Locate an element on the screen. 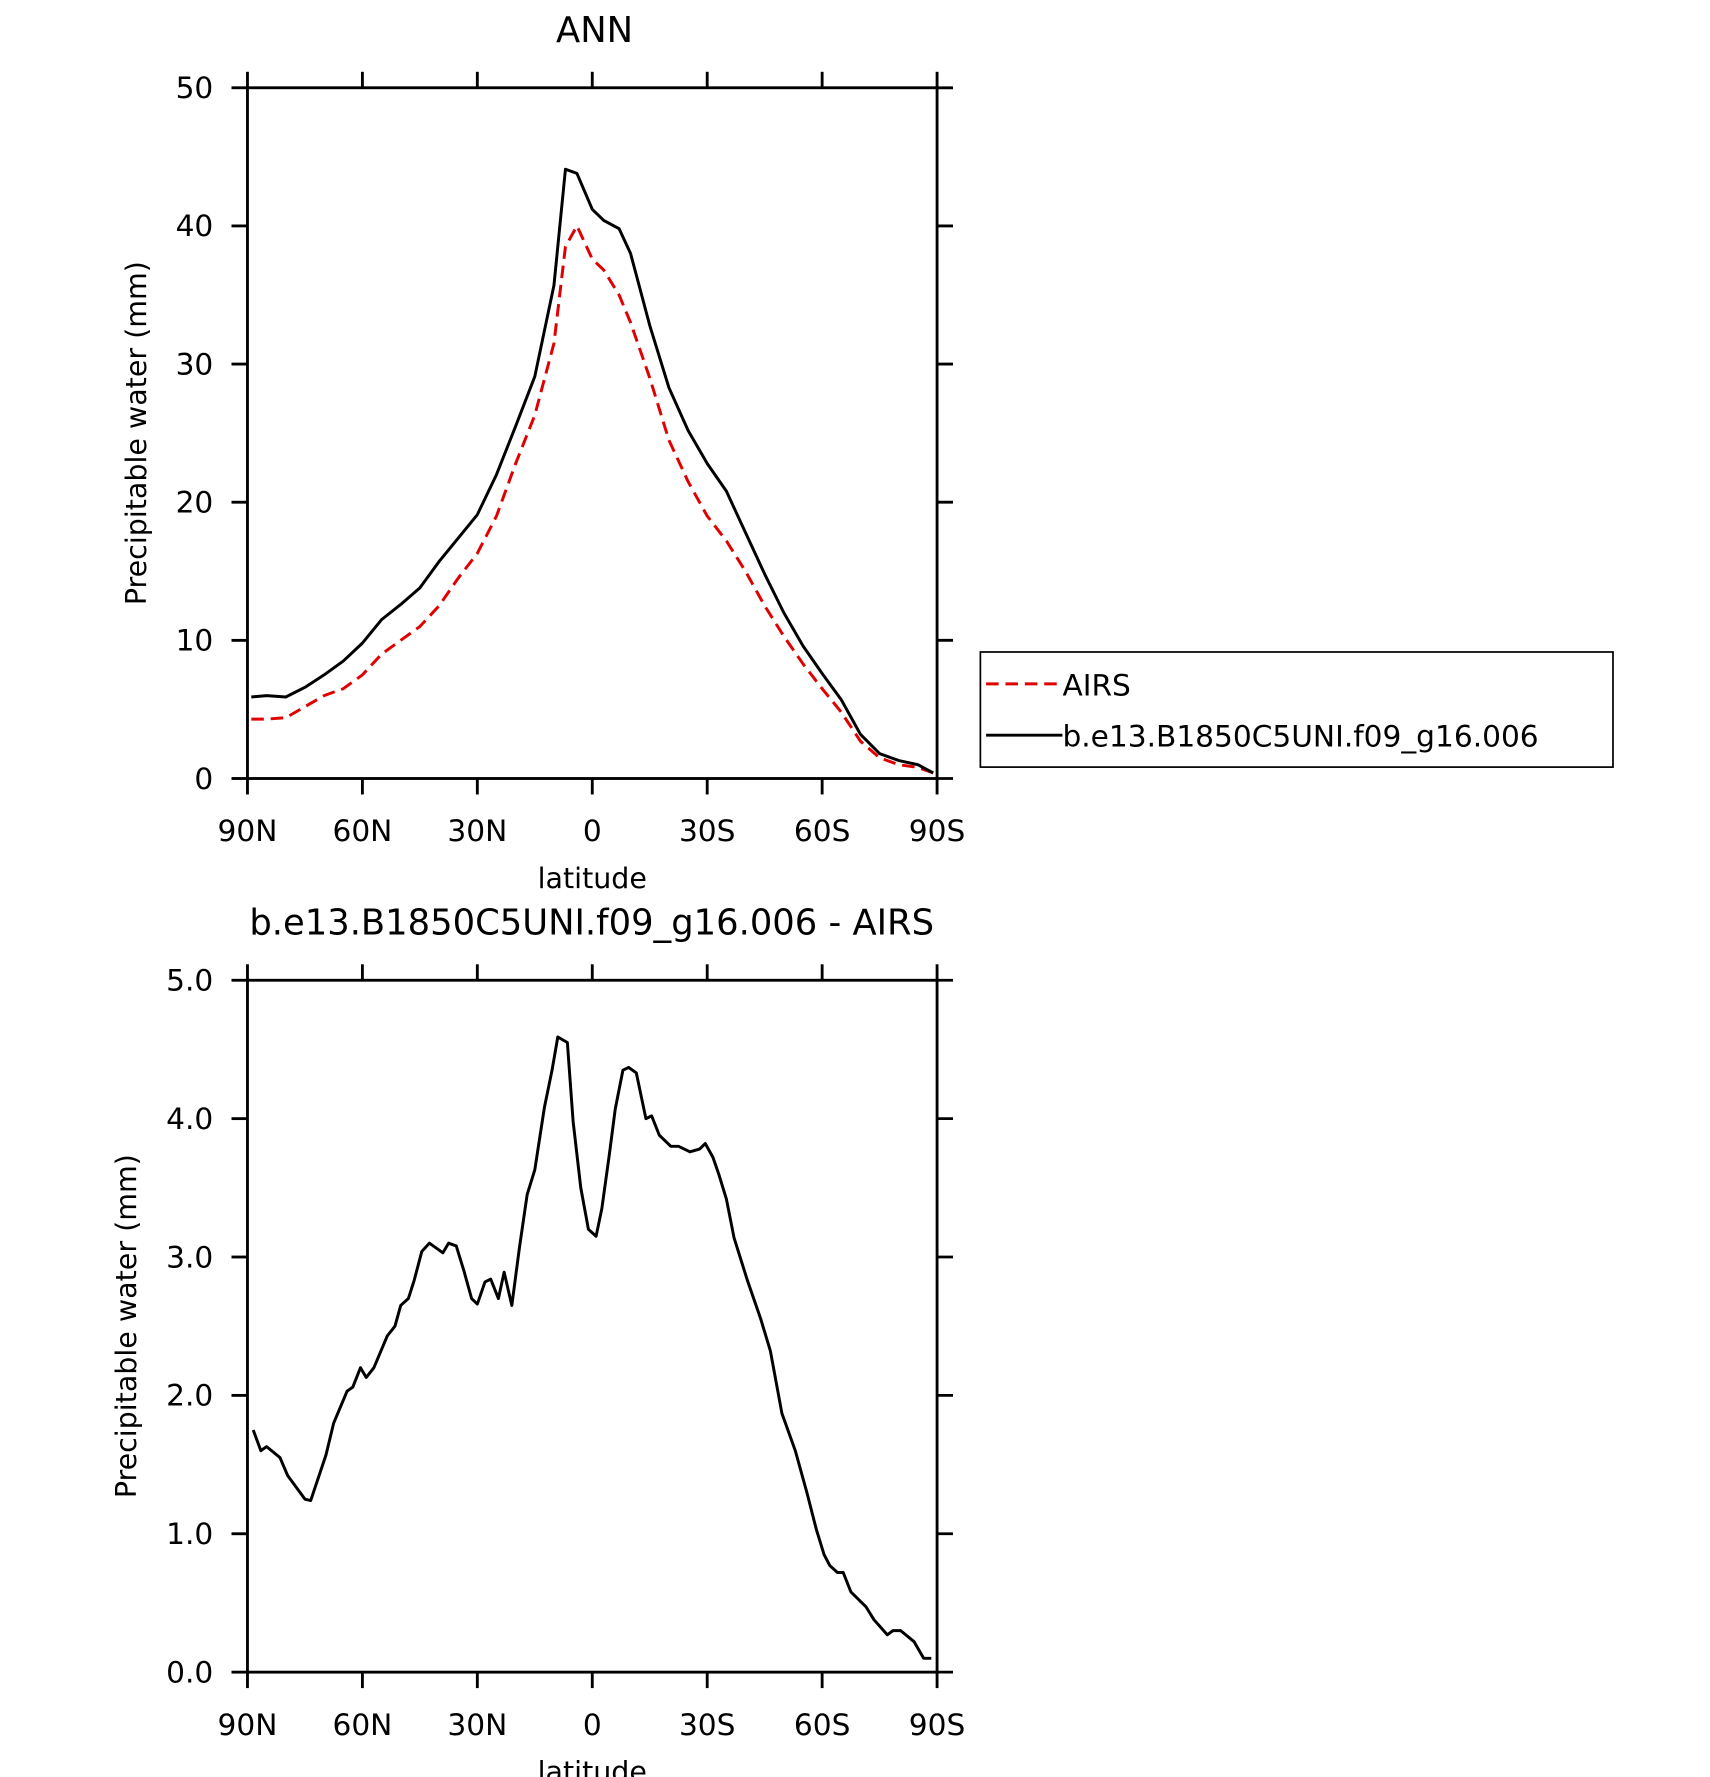 Image resolution: width=1710 pixels, height=1777 pixels. y-tick-label: 30 is located at coordinates (195, 363).